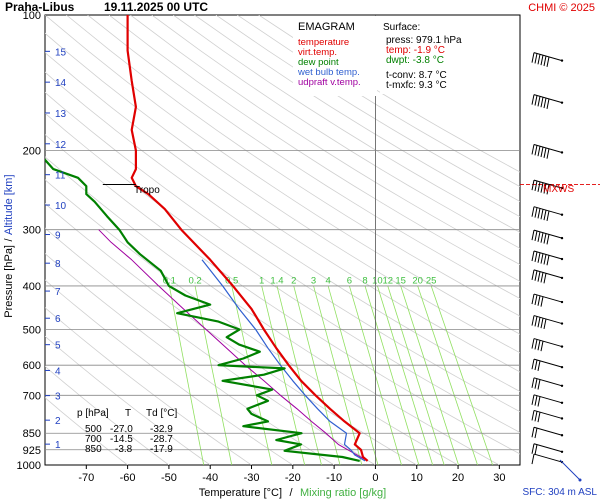 The image size is (600, 500). I want to click on datetime-title: 19.11.2025 00 UTC, so click(156, 7).